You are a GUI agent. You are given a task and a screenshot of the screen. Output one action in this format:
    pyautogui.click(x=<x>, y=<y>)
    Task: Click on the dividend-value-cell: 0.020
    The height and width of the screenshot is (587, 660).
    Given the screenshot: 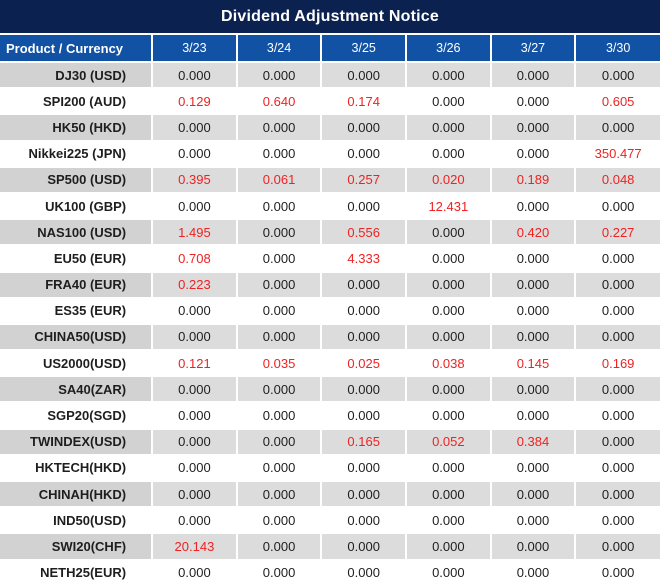 What is the action you would take?
    pyautogui.click(x=449, y=180)
    